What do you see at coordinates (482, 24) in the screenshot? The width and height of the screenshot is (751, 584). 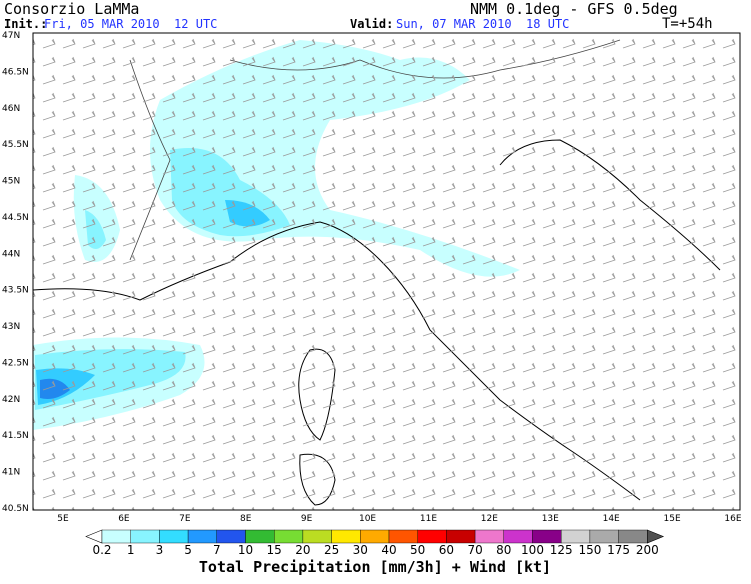 I see `valid-value: Sun, 07 MAR 2010 18 UTC` at bounding box center [482, 24].